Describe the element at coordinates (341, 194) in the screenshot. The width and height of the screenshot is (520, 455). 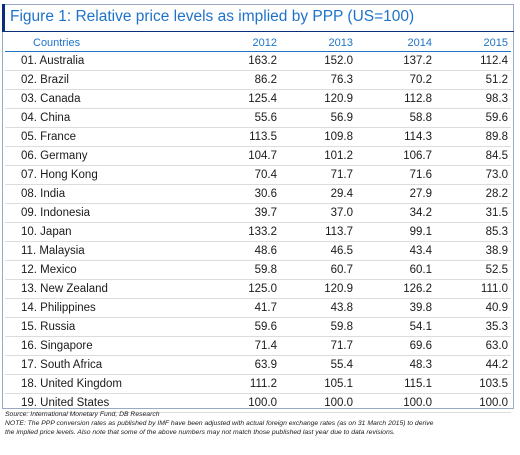
I see `value-2013: 29.4` at that location.